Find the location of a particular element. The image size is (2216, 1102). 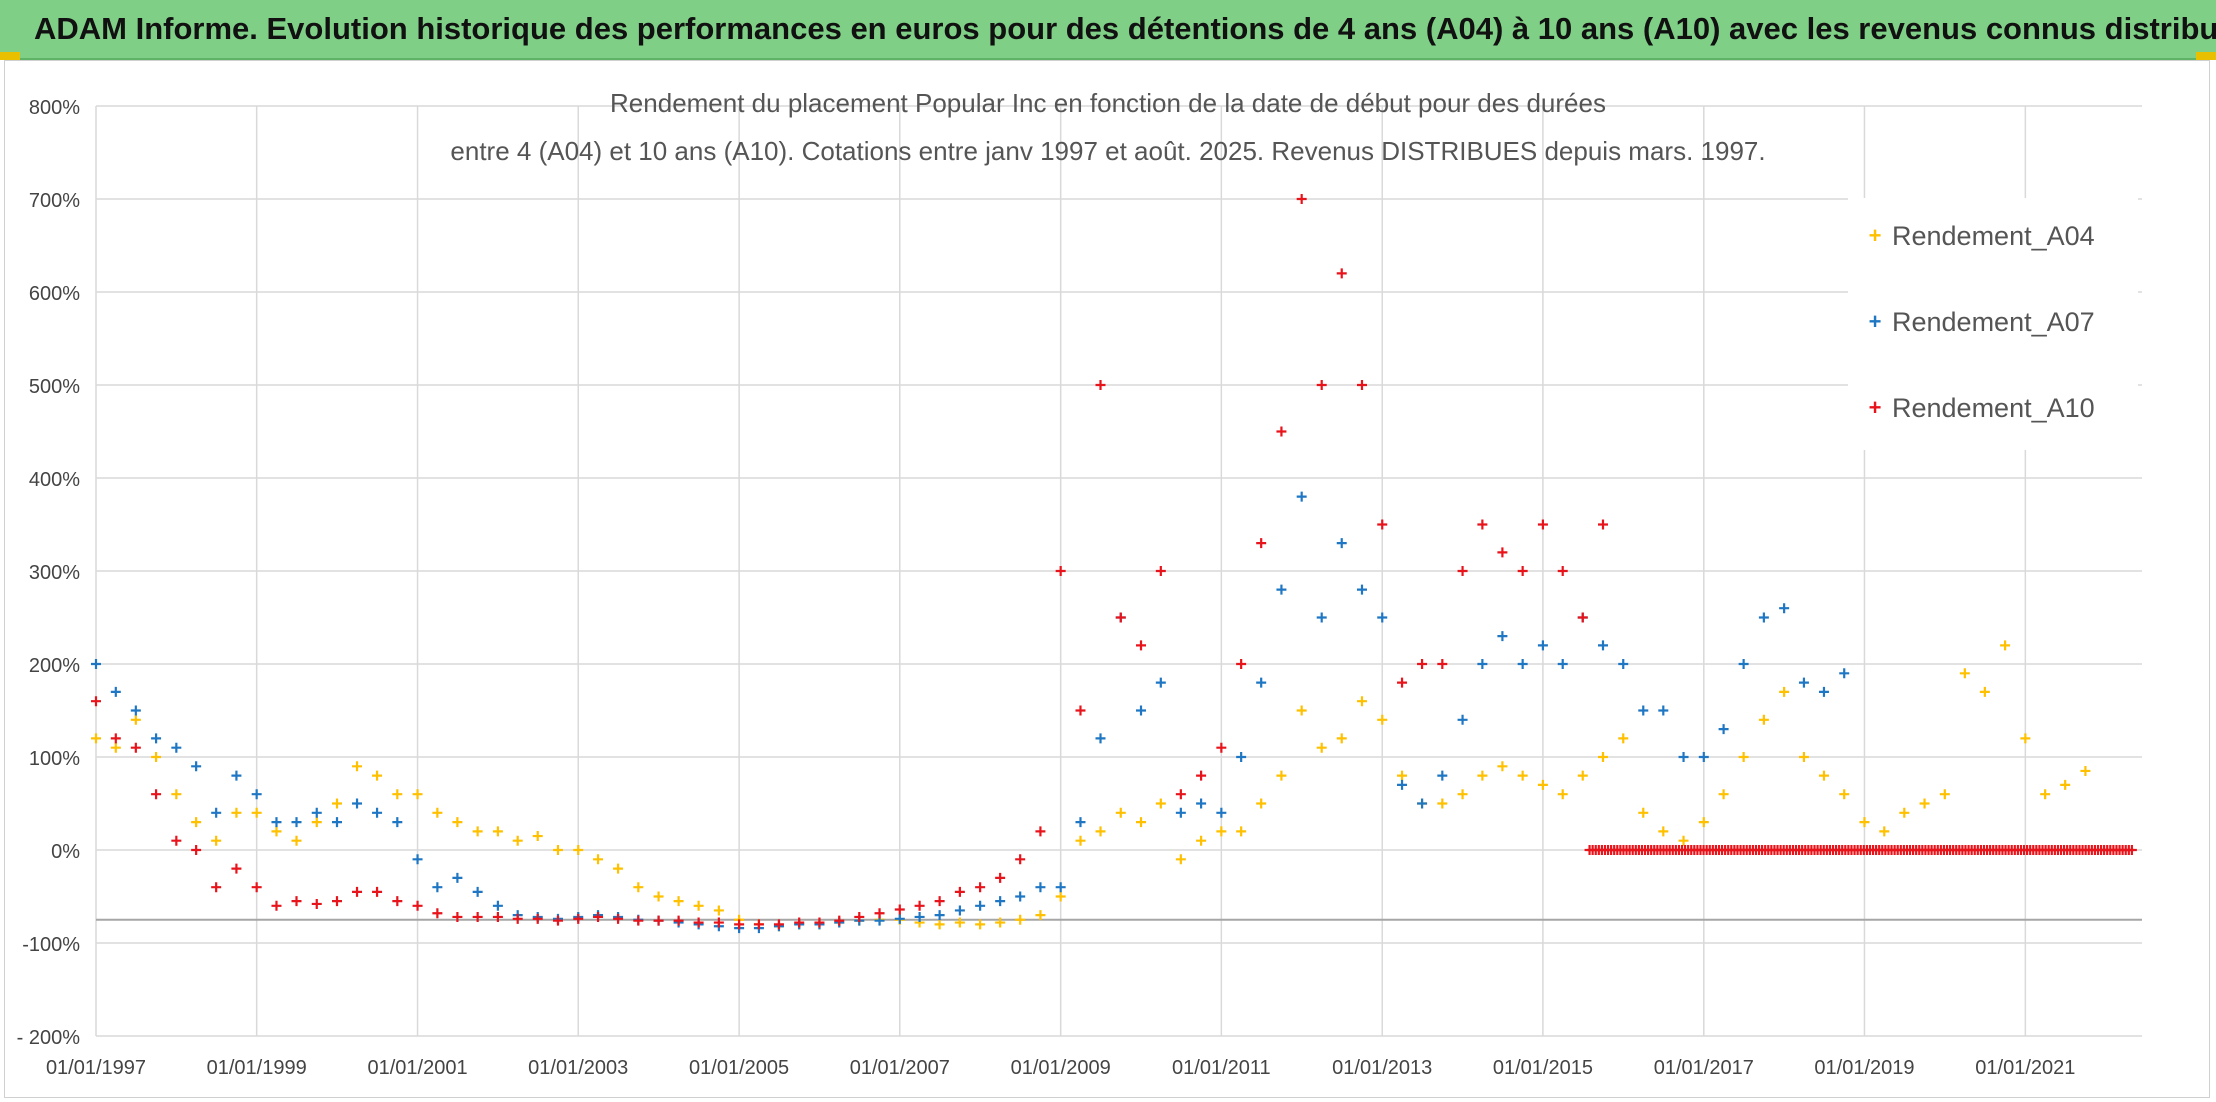

y-tick-label: 200% is located at coordinates (54, 666).